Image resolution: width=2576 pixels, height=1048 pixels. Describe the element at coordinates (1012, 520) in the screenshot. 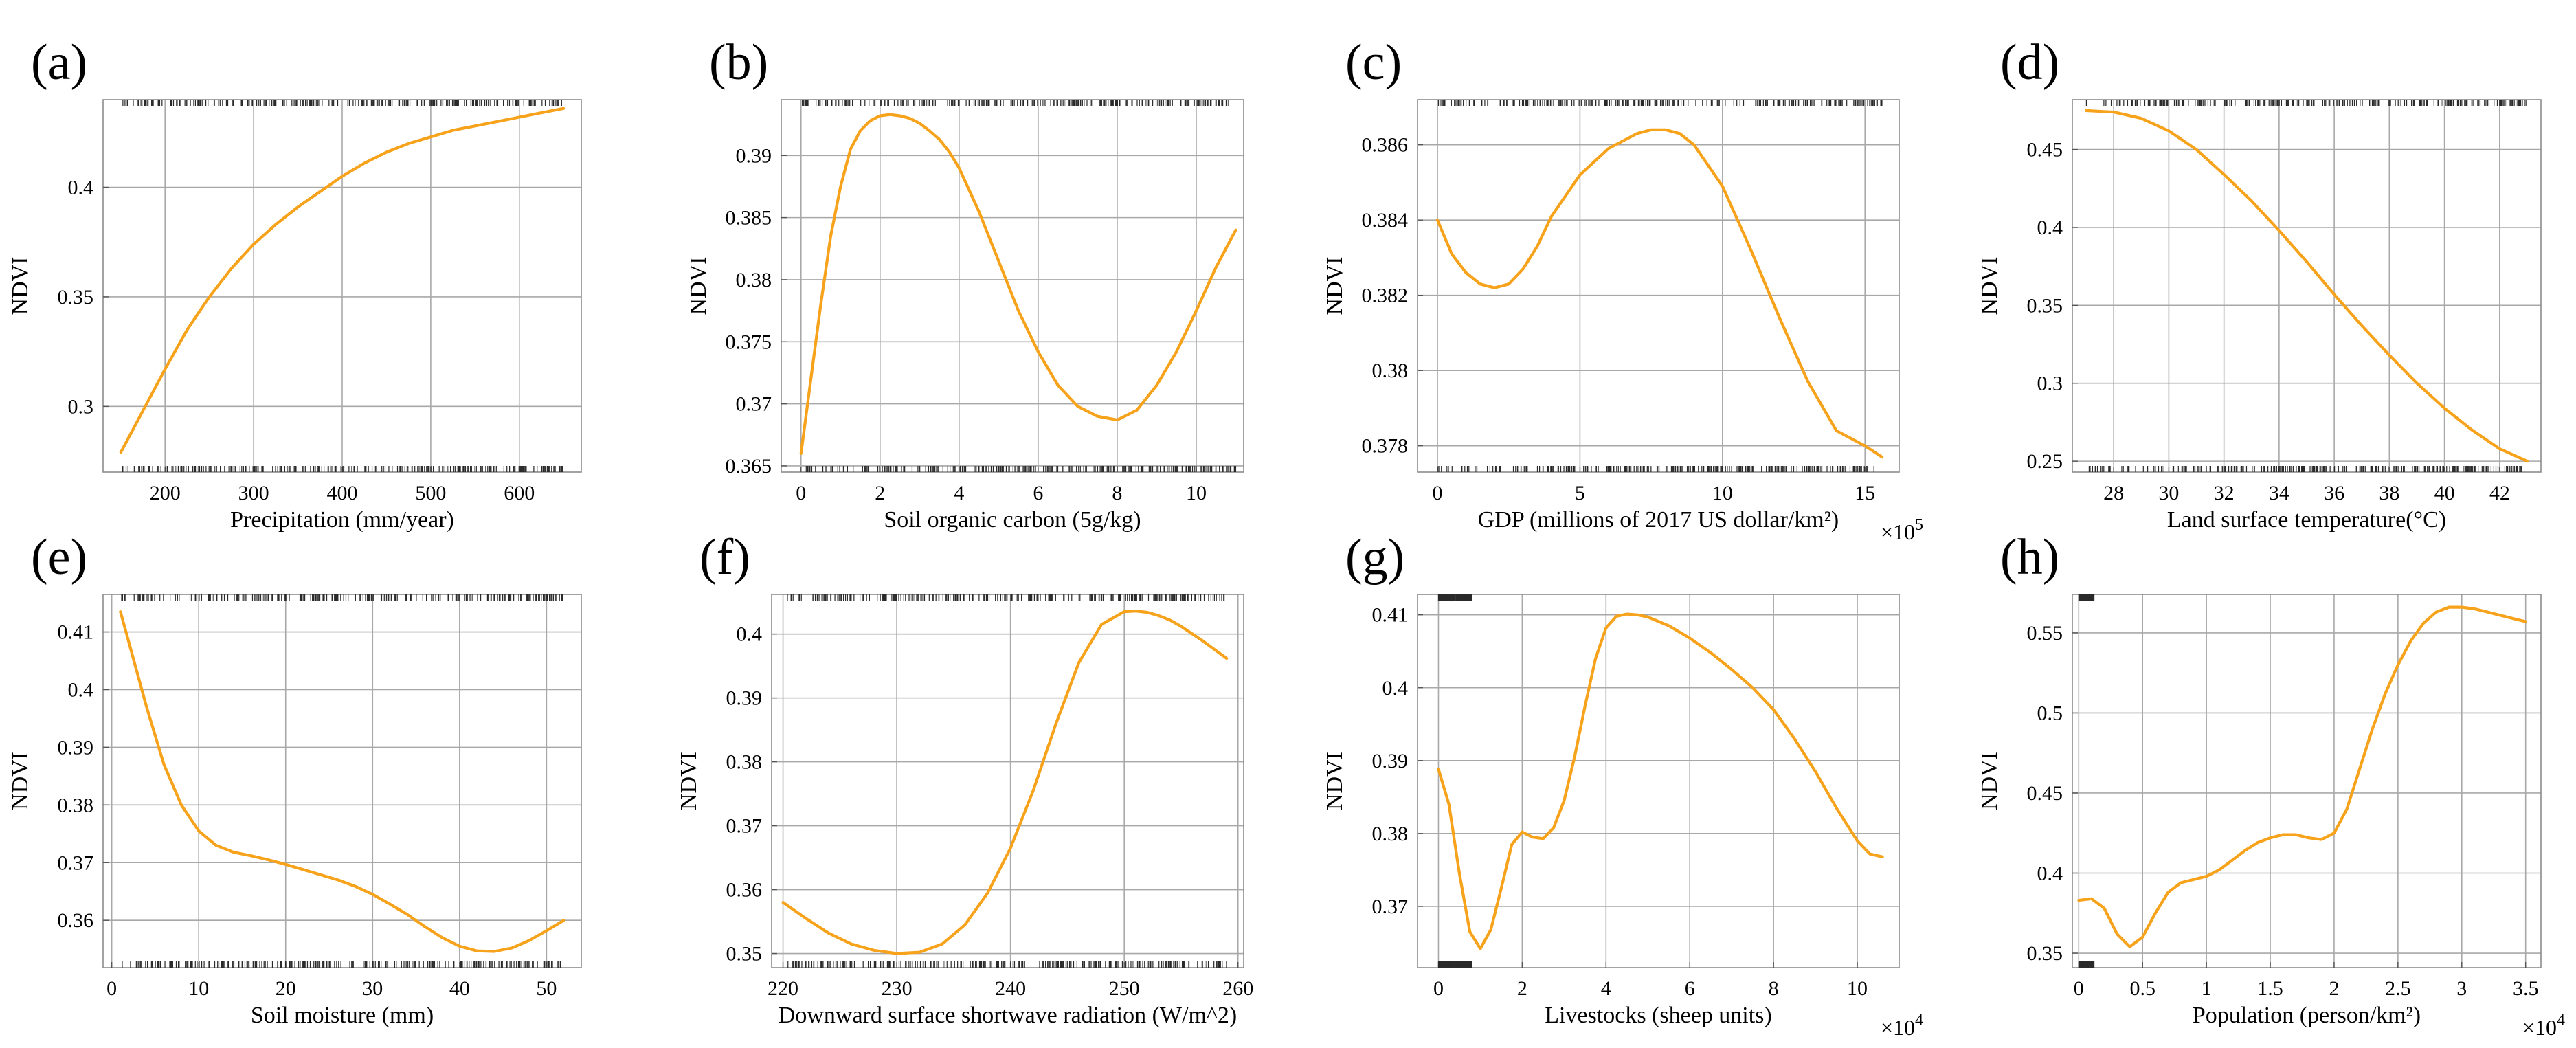

I see `x-axis-label: Soil organic carbon (5g/kg)` at that location.